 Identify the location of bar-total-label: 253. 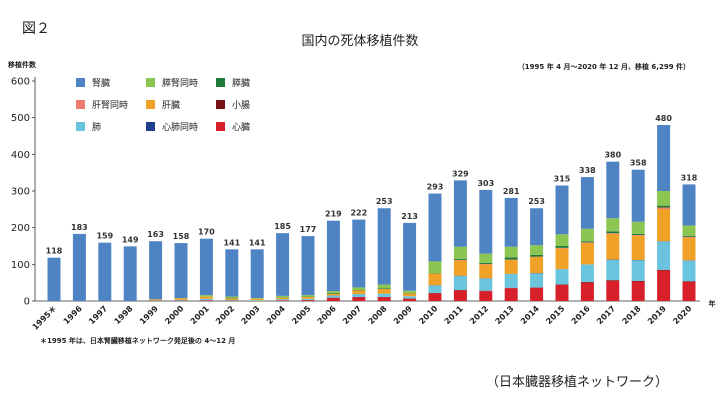
(384, 201).